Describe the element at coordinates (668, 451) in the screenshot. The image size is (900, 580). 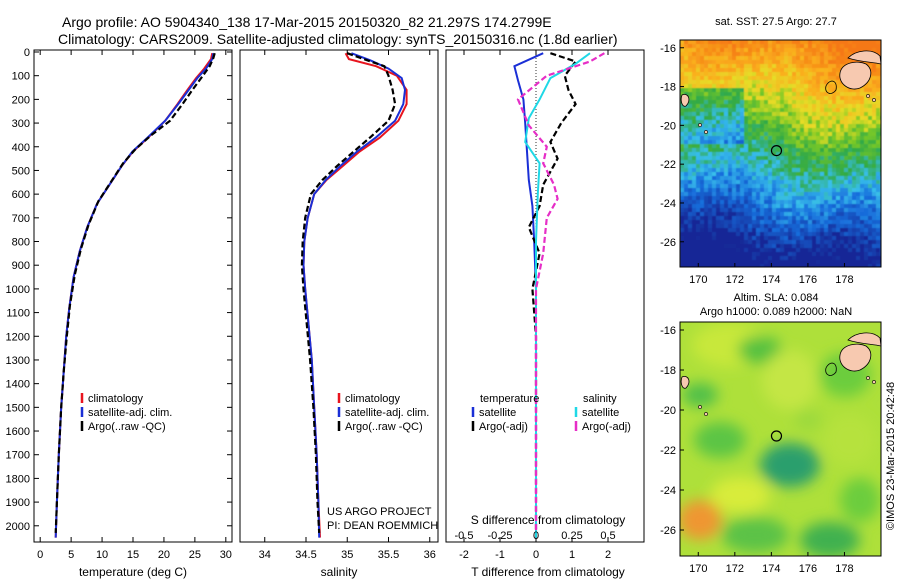
I see `map-lat-label: -22` at that location.